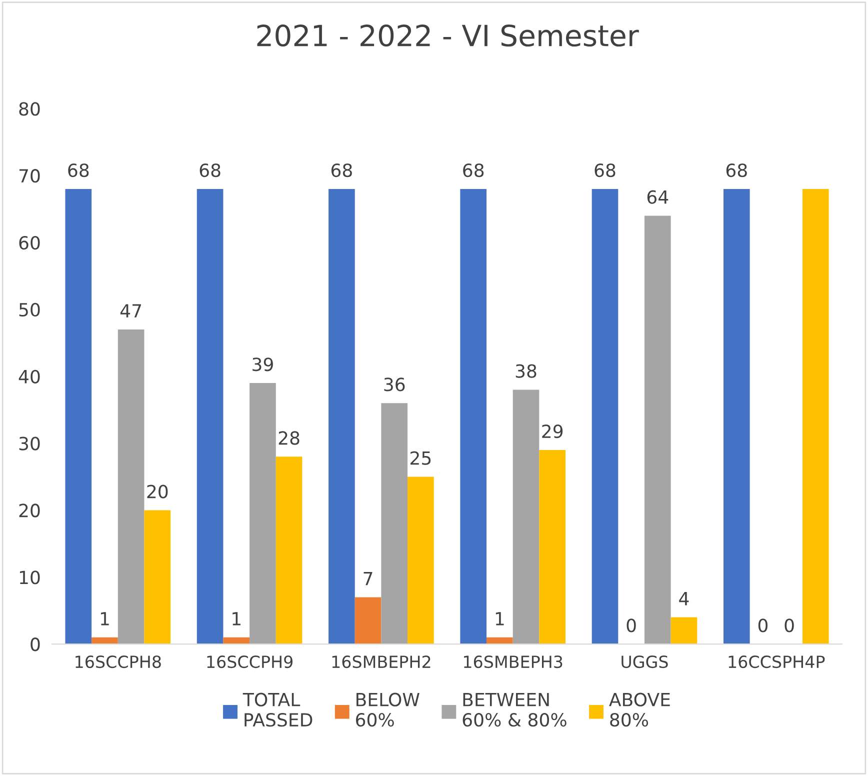 The image size is (868, 776). What do you see at coordinates (420, 458) in the screenshot?
I see `data-label: 25` at bounding box center [420, 458].